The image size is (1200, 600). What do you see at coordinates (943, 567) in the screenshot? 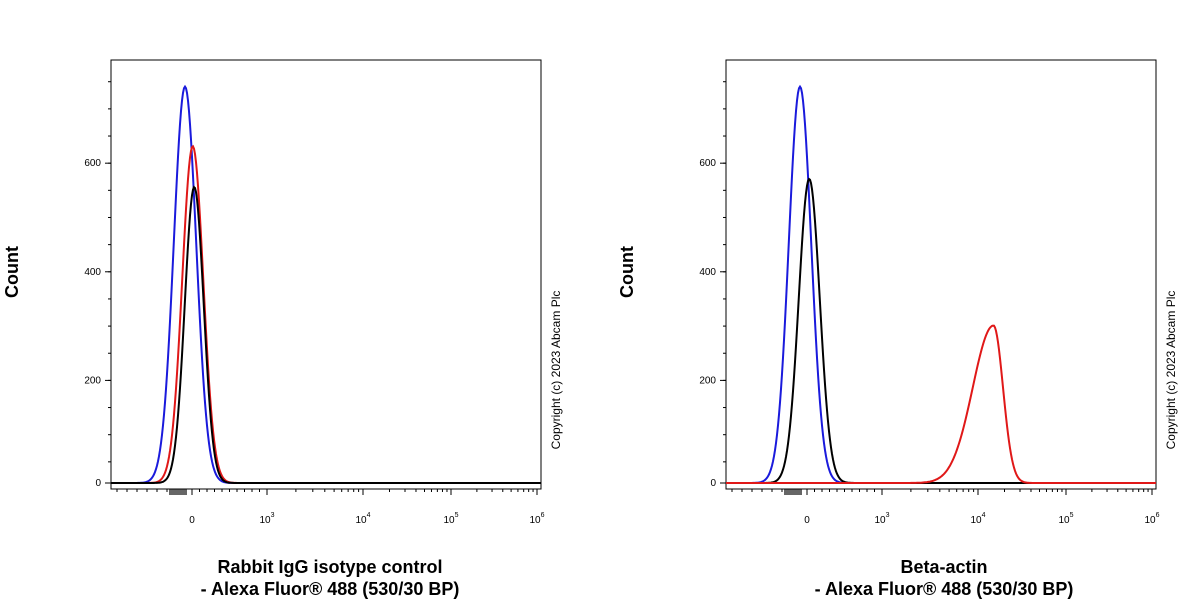
I see `x-axis-label-right-line1: Beta-actin` at bounding box center [943, 567].